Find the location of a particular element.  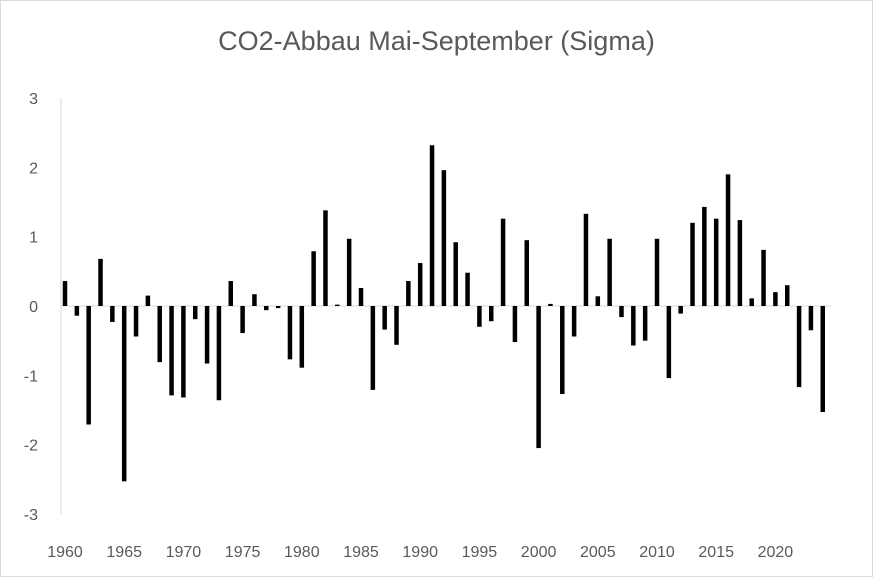

y-tick-label: 2 is located at coordinates (33, 168).